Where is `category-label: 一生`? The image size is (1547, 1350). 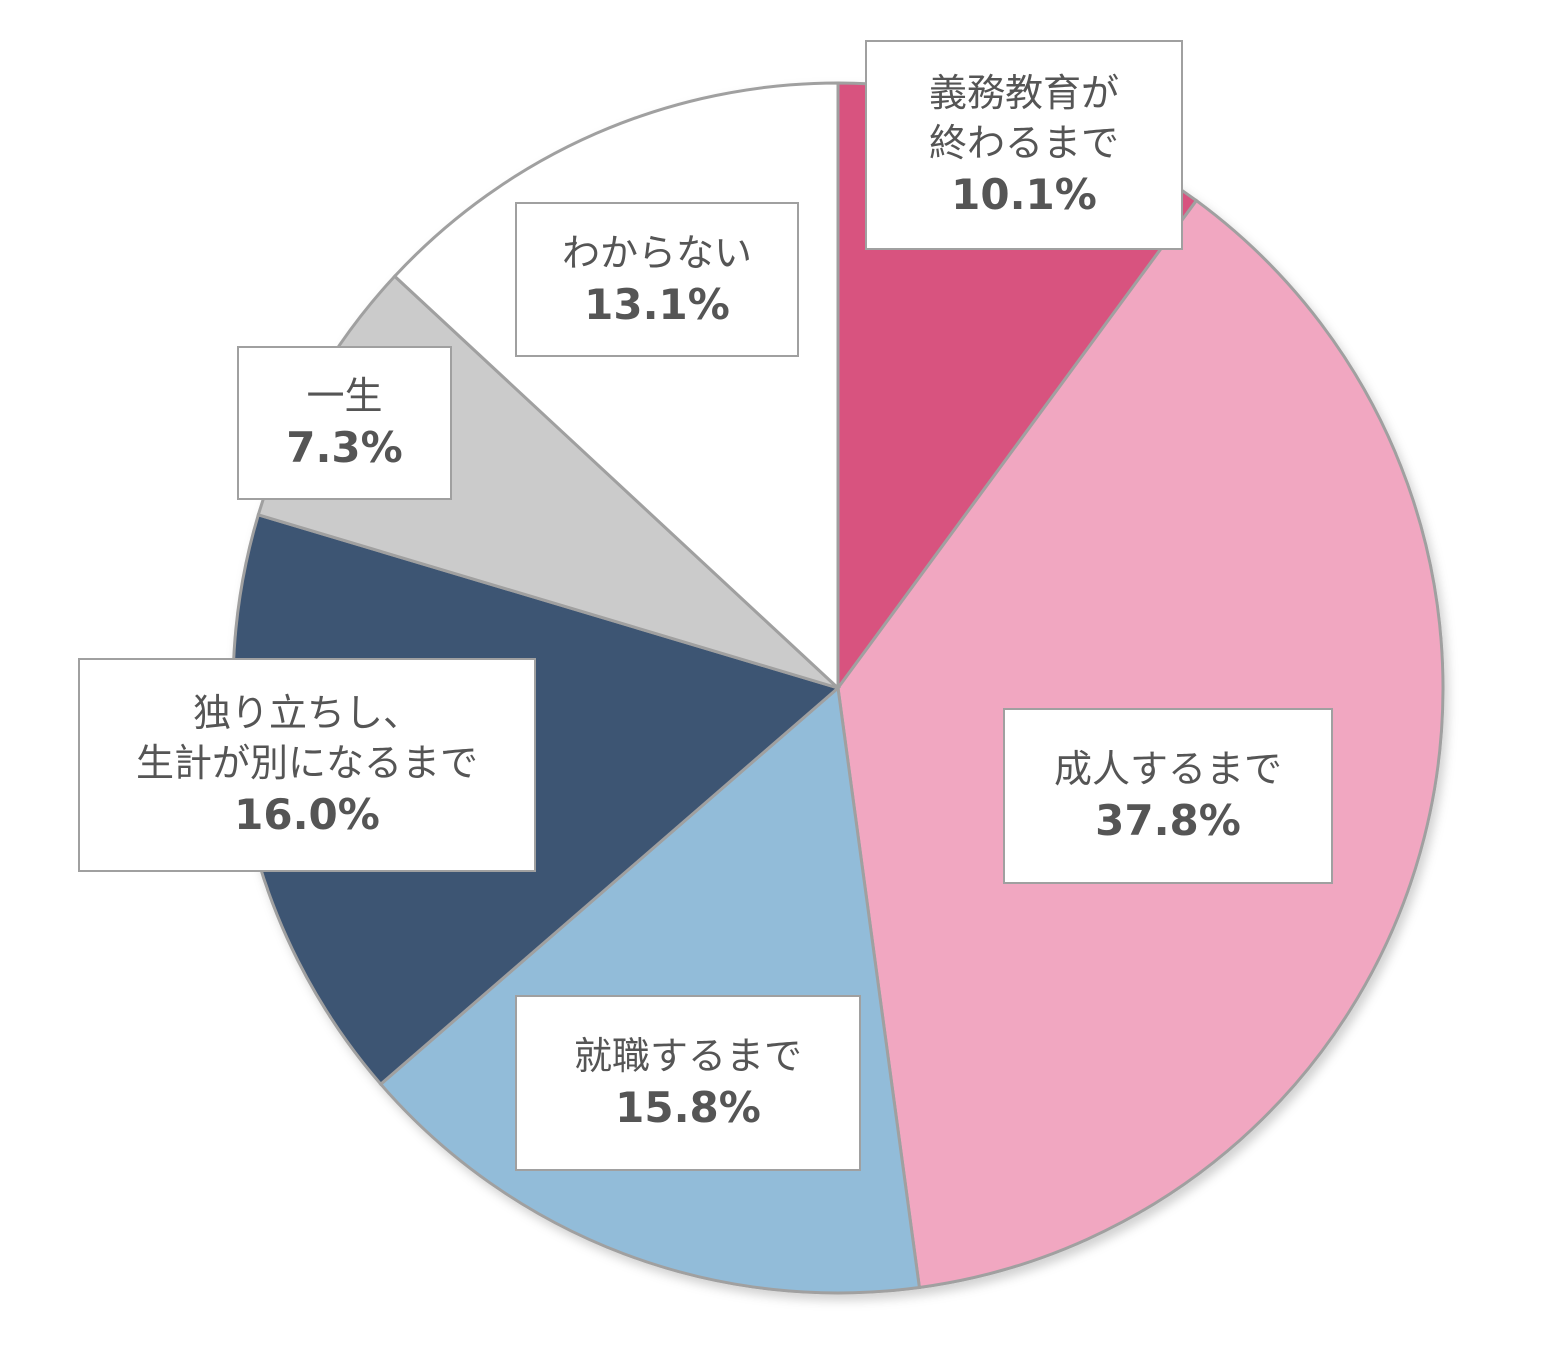 category-label: 一生 is located at coordinates (344, 396).